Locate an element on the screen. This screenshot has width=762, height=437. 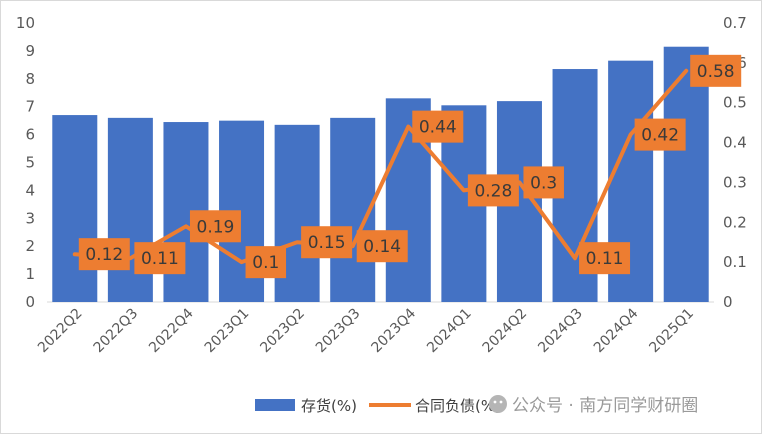
data-label-2023Q3: 0.14 is located at coordinates (382, 246).